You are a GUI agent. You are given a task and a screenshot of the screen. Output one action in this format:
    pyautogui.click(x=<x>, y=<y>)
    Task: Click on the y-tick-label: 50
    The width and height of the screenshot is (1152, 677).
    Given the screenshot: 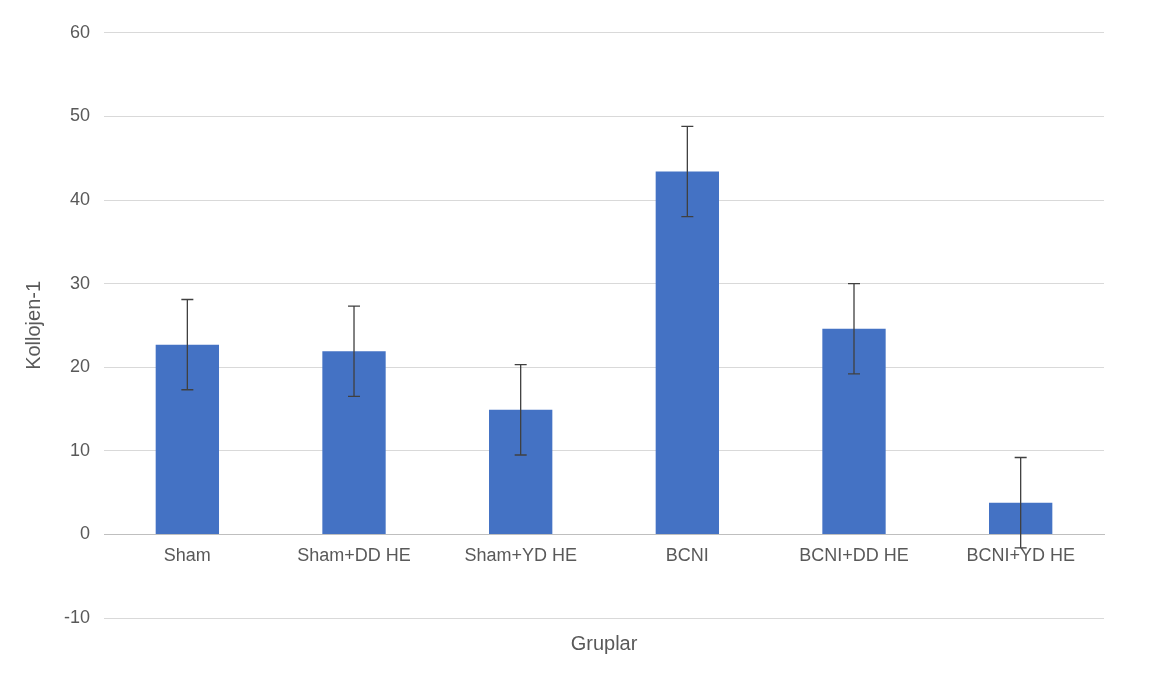 What is the action you would take?
    pyautogui.click(x=80, y=115)
    